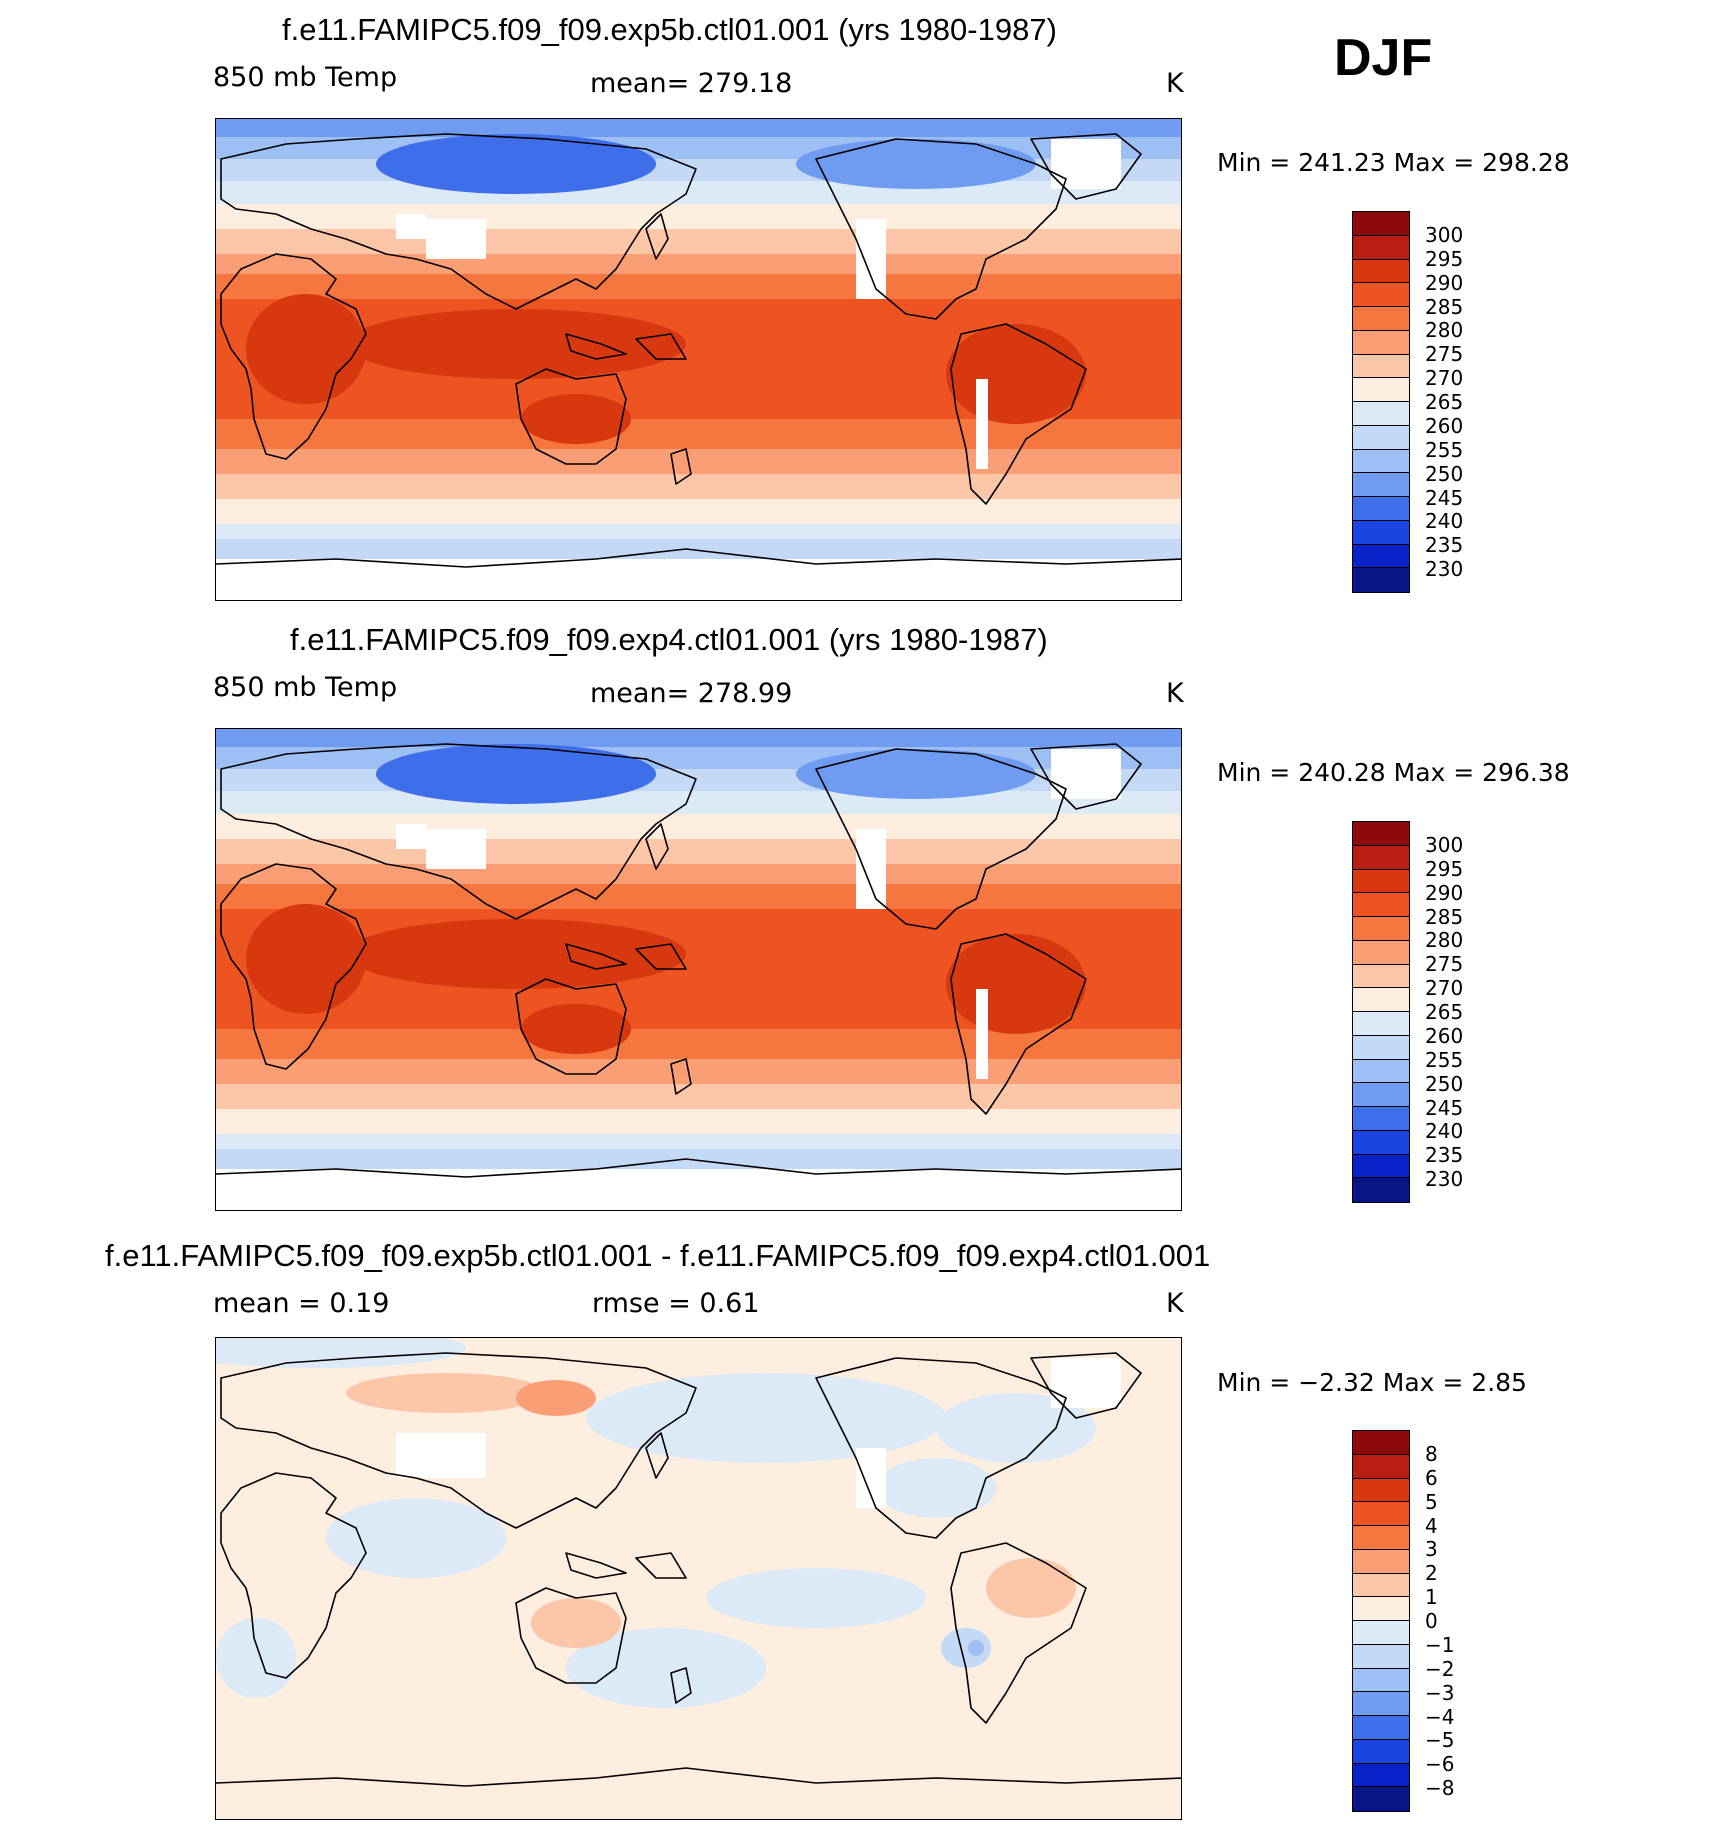  What do you see at coordinates (1431, 1453) in the screenshot?
I see `colorbar-tick-label: 8` at bounding box center [1431, 1453].